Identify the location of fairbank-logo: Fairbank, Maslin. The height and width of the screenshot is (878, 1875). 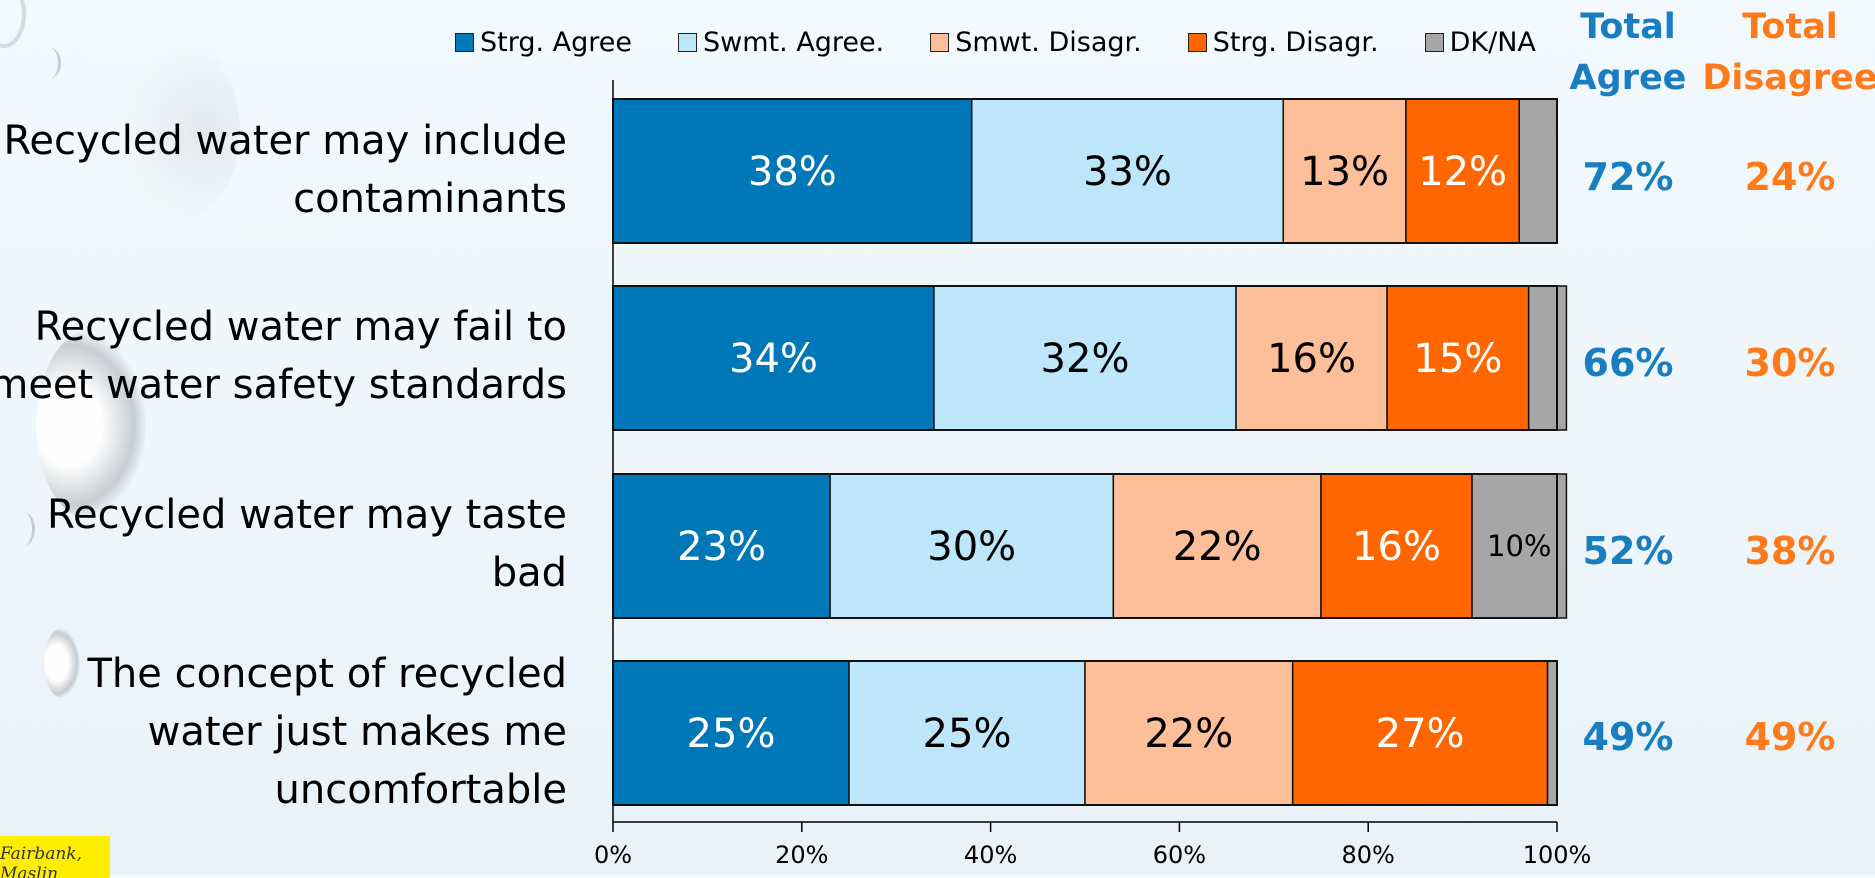
(55, 857).